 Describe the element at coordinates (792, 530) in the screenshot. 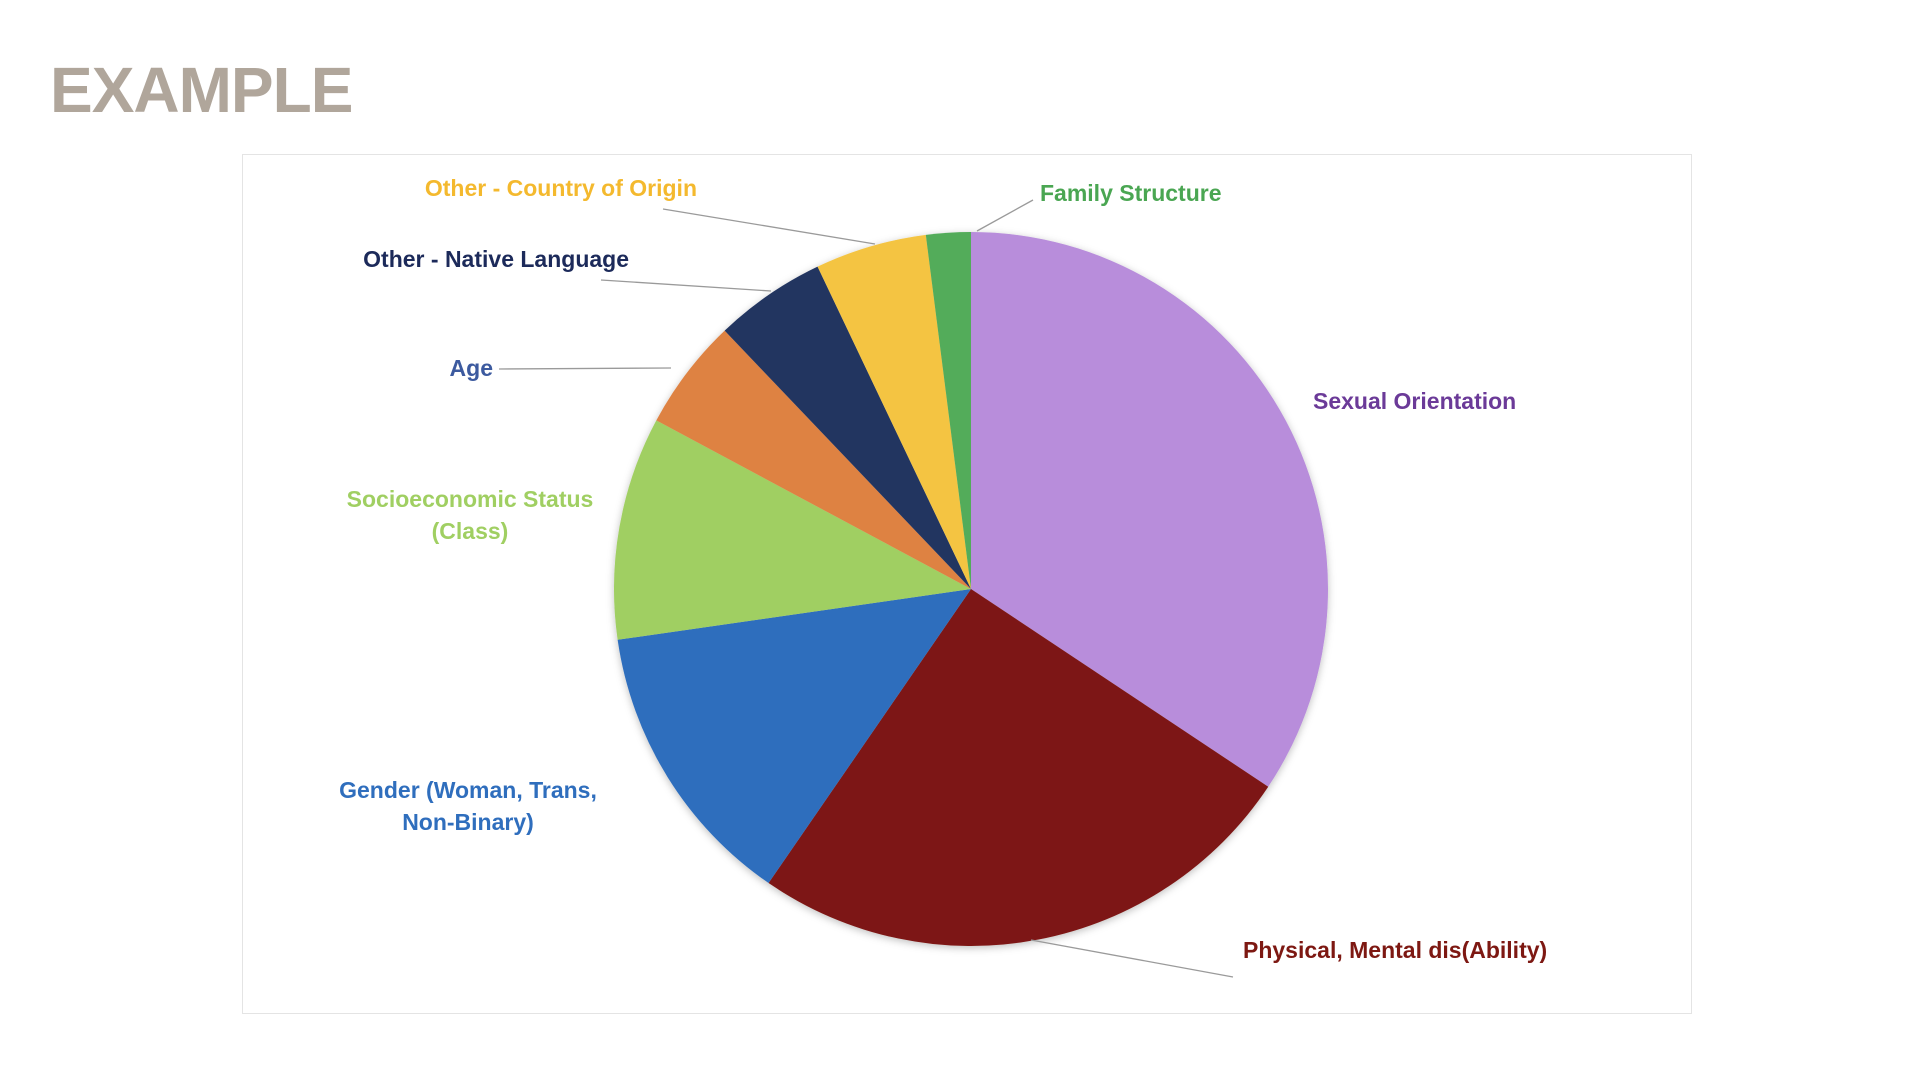

I see `pie-slice-socioeconomic-status-class` at that location.